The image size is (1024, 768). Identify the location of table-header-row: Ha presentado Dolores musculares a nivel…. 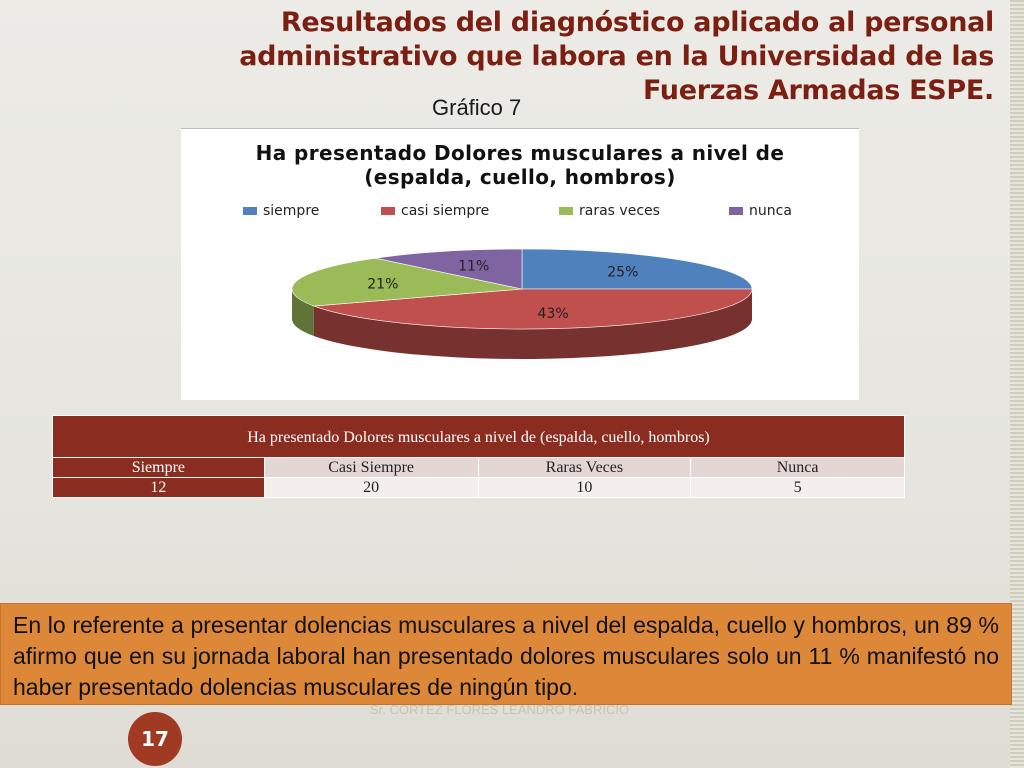
(478, 436).